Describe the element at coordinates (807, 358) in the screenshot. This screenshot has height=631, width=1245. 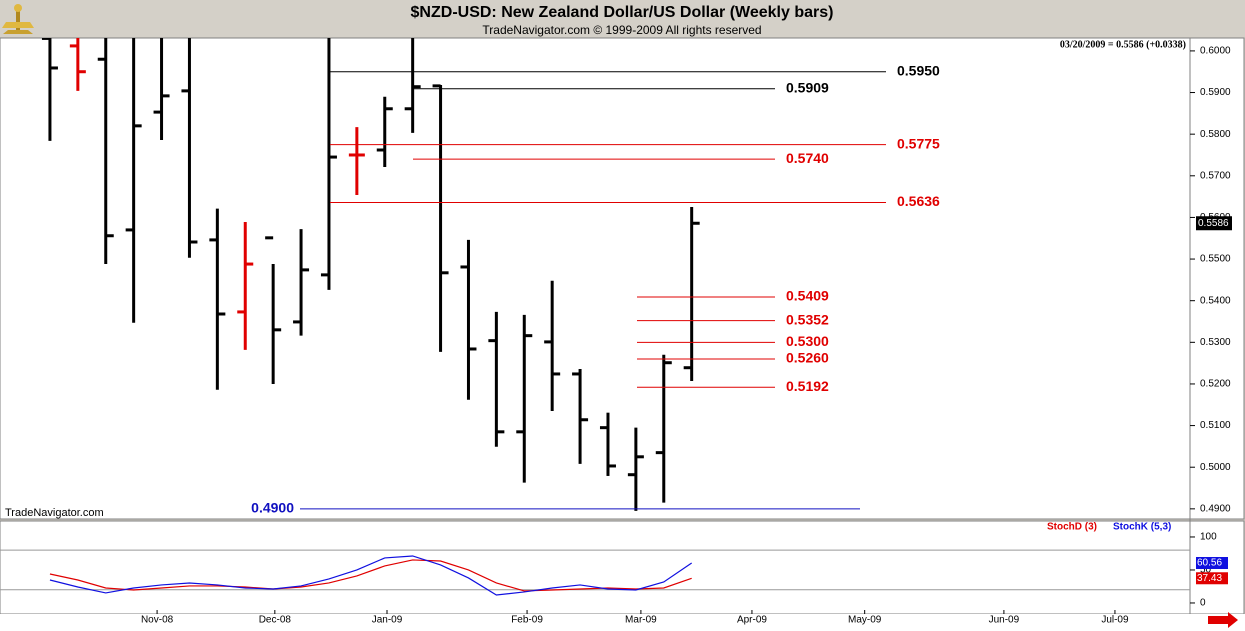
I see `level-label: 0.5260` at that location.